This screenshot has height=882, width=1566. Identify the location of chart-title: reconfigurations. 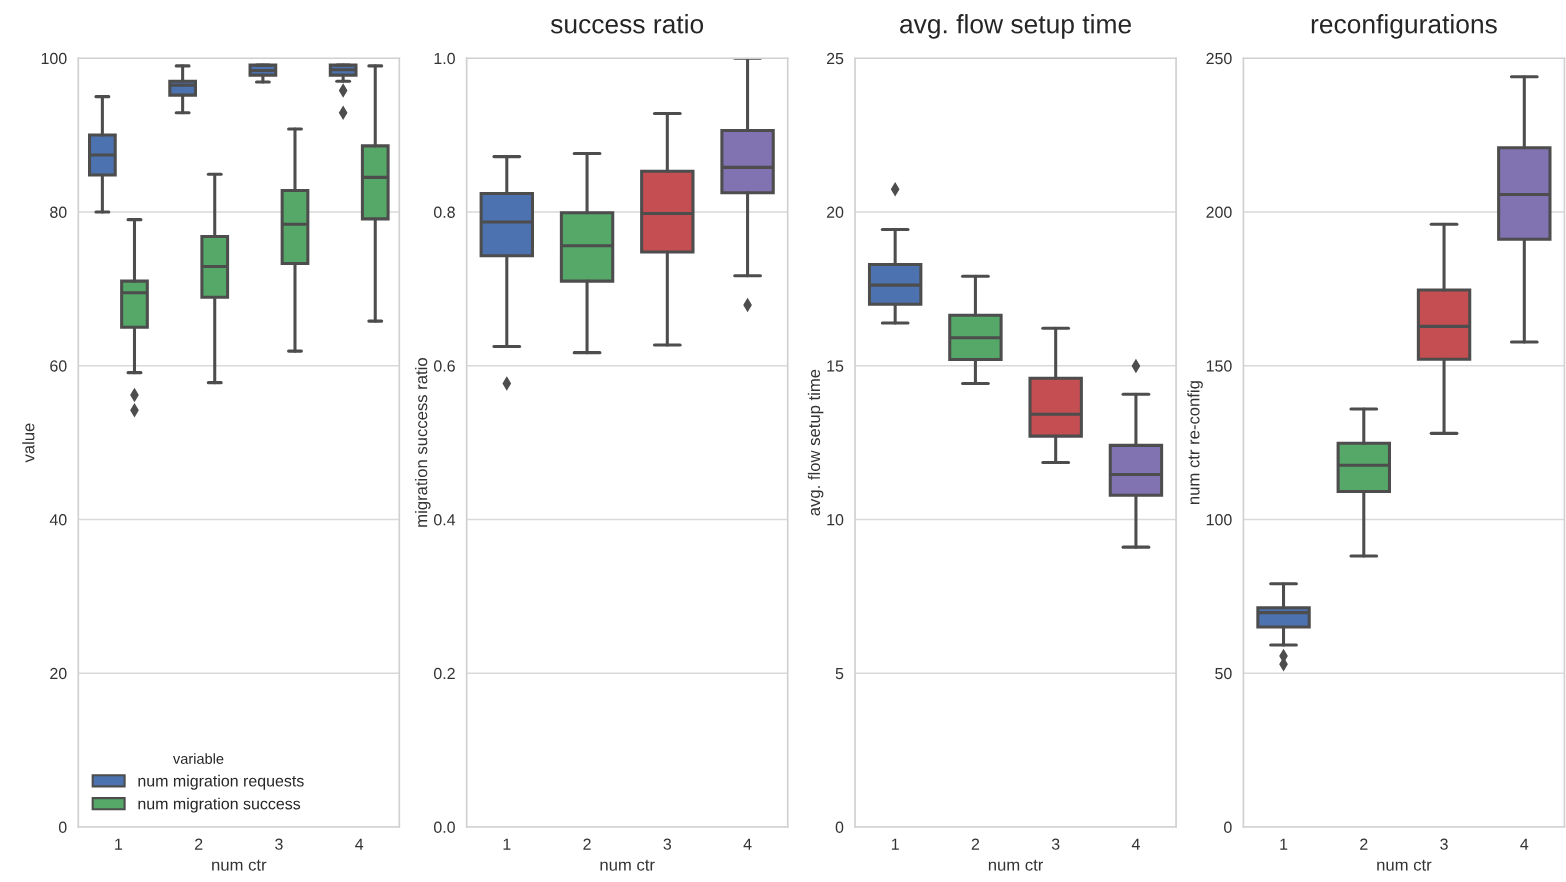
(1404, 26).